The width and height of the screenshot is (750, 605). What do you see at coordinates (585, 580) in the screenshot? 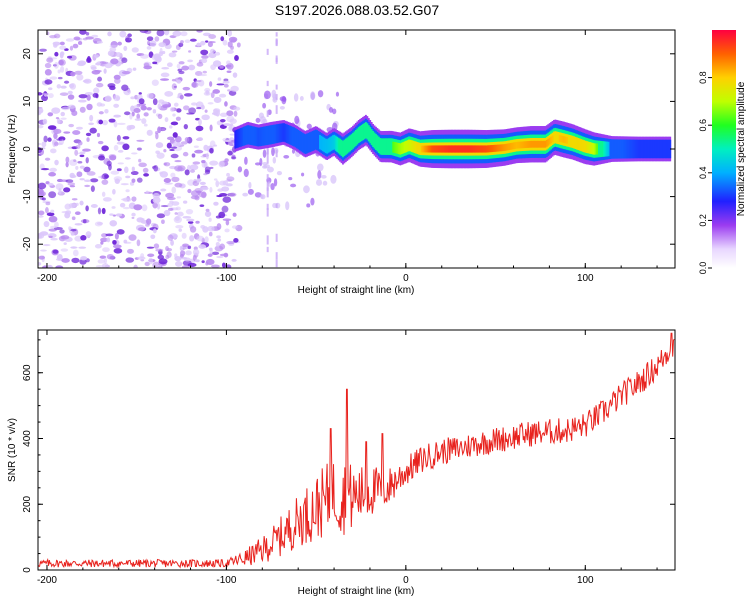
I see `x-tick-label: 100` at bounding box center [585, 580].